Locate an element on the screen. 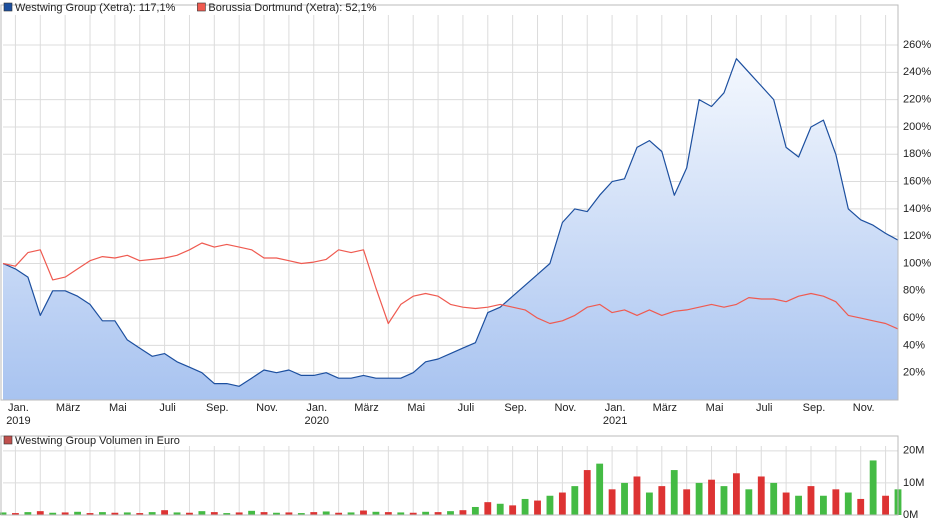 The width and height of the screenshot is (940, 526). x-year-label: 2020 is located at coordinates (317, 421).